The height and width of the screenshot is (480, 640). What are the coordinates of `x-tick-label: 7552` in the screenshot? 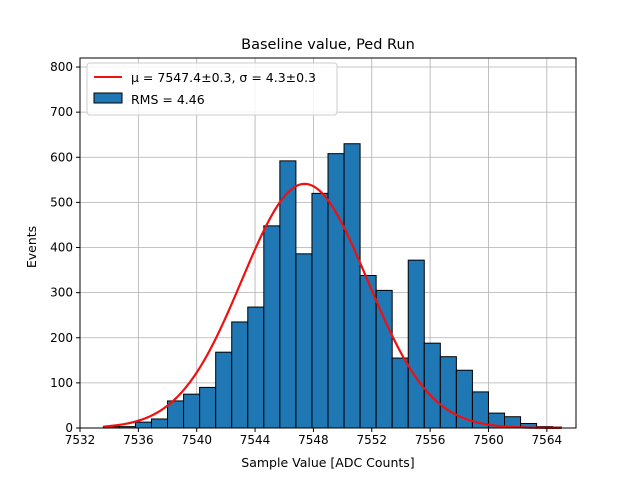 It's located at (371, 440).